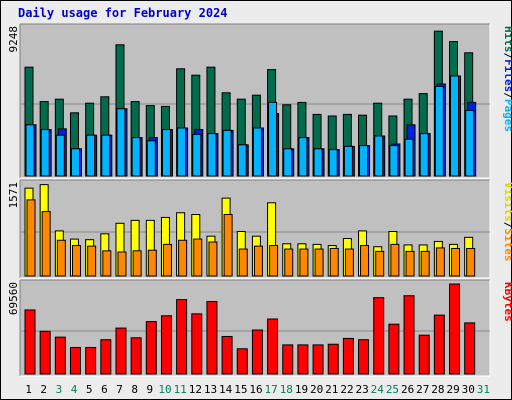 This screenshot has width=512, height=400. Describe the element at coordinates (210, 389) in the screenshot. I see `x-tick-label: 13` at that location.